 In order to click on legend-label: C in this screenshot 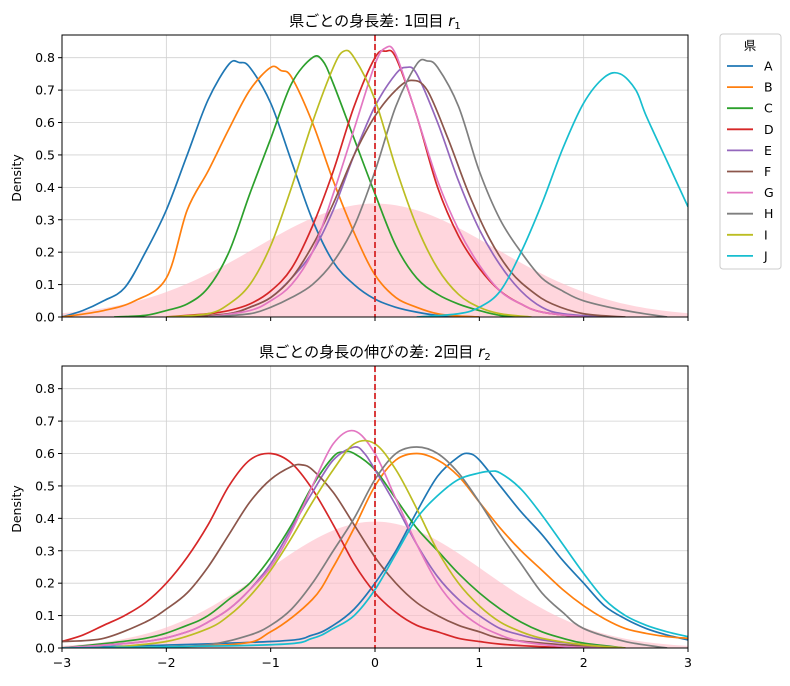, I will do `click(768, 108)`.